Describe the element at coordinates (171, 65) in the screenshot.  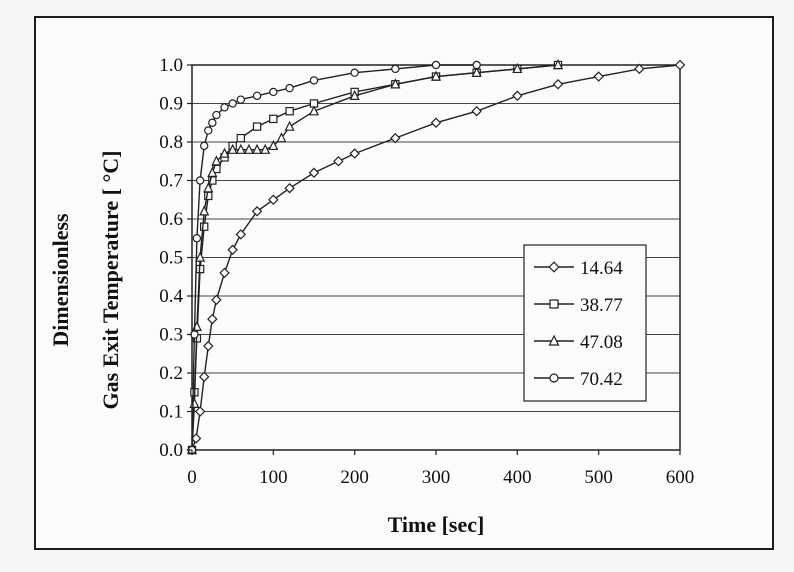
I see `y-tick-label: 1.0` at that location.